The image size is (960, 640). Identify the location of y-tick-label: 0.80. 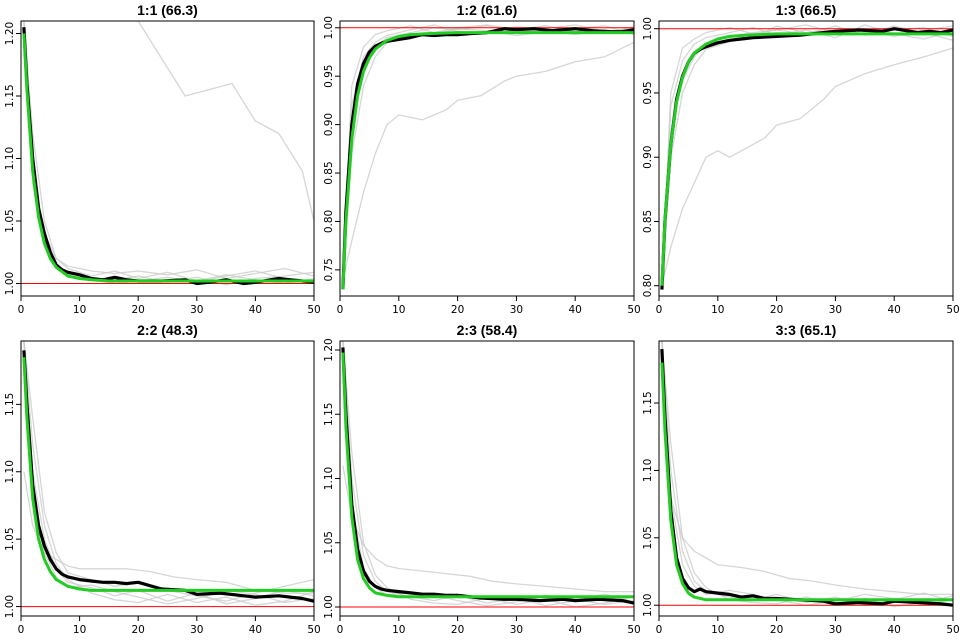
(329, 221).